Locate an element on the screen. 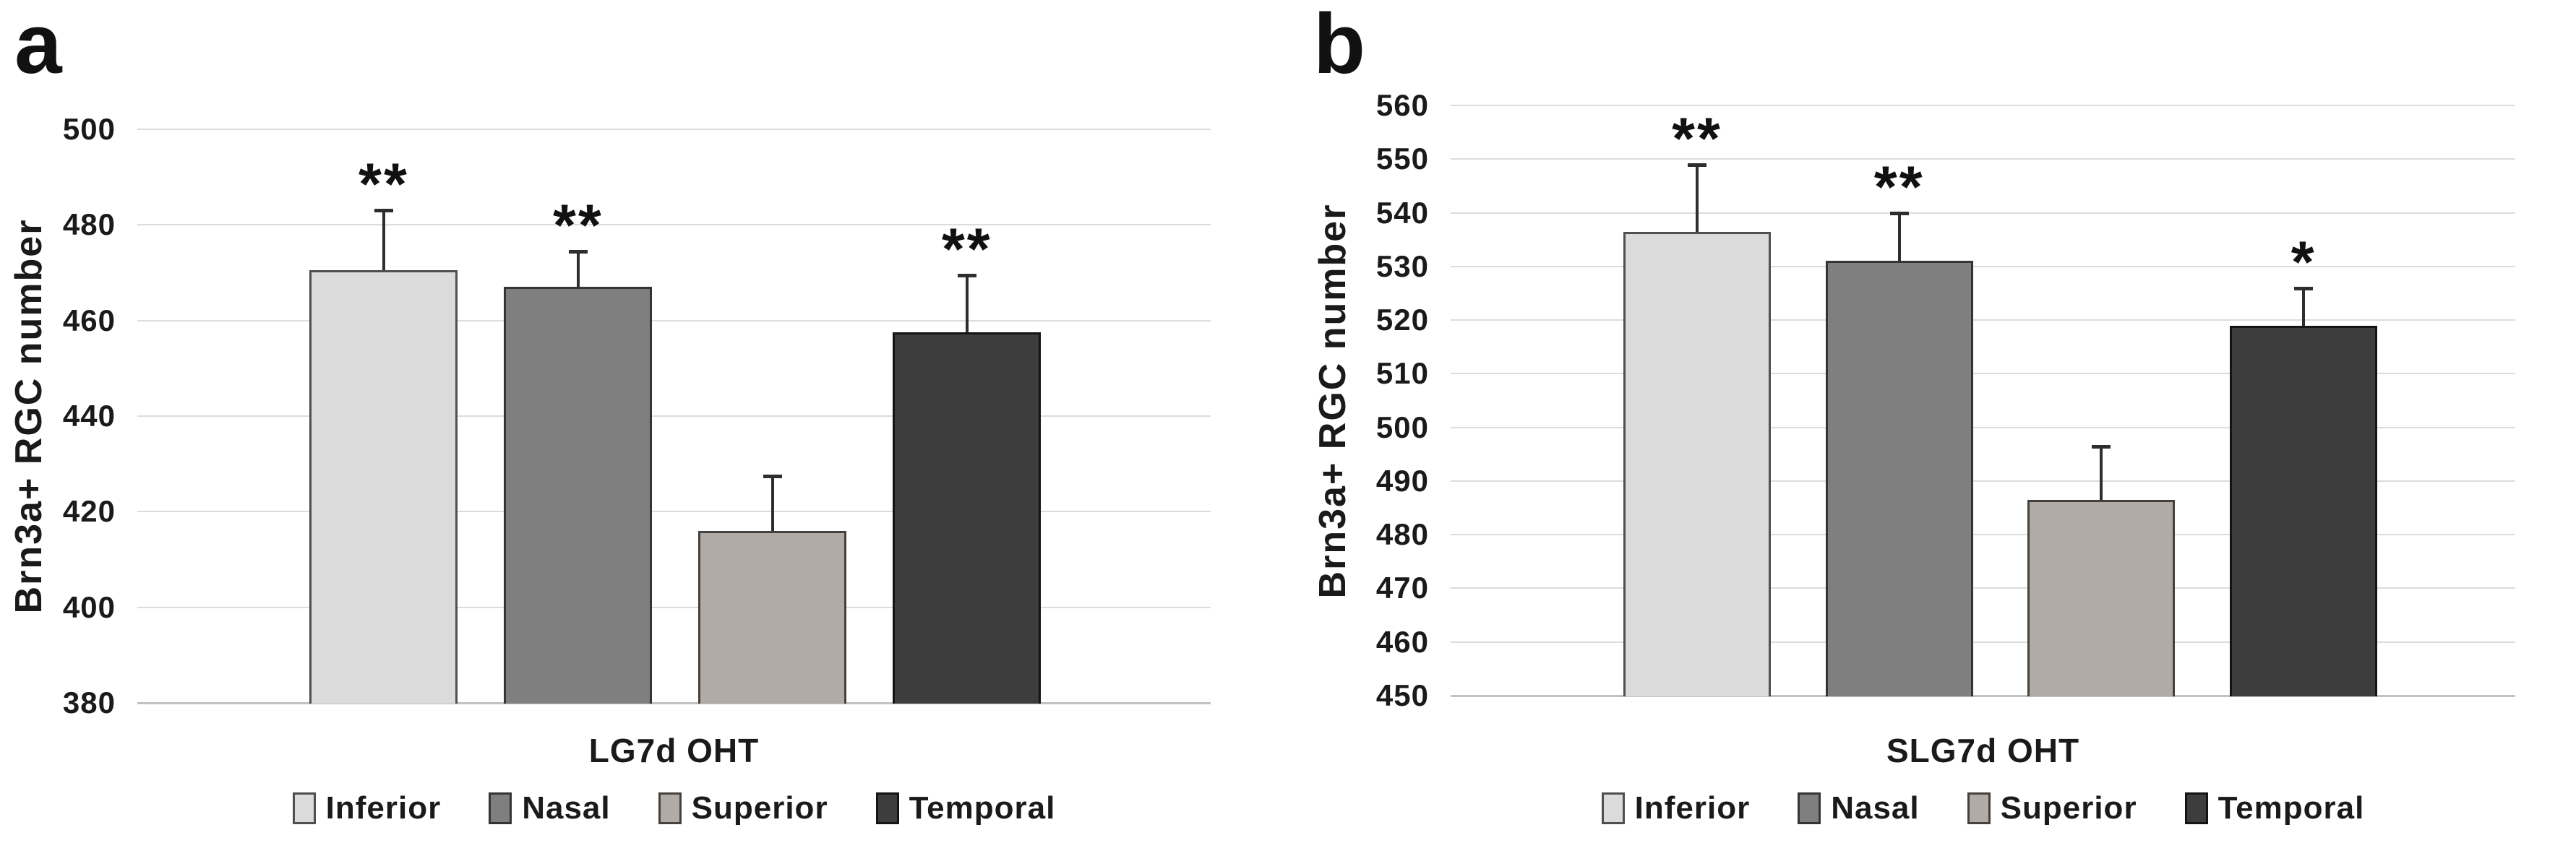  x-axis-title: SLG7d OHT is located at coordinates (1983, 751).